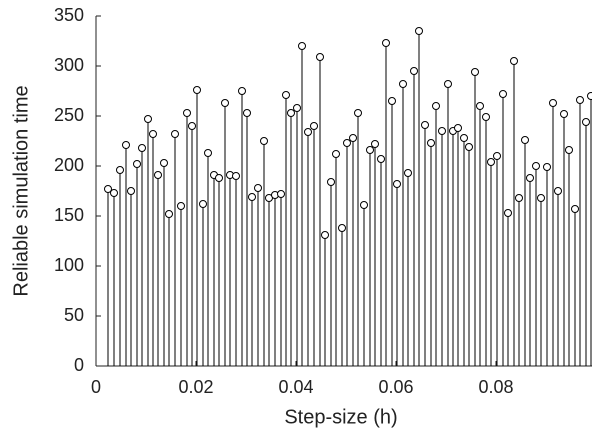 The image size is (592, 434). I want to click on y-tick-label: 0, so click(79, 365).